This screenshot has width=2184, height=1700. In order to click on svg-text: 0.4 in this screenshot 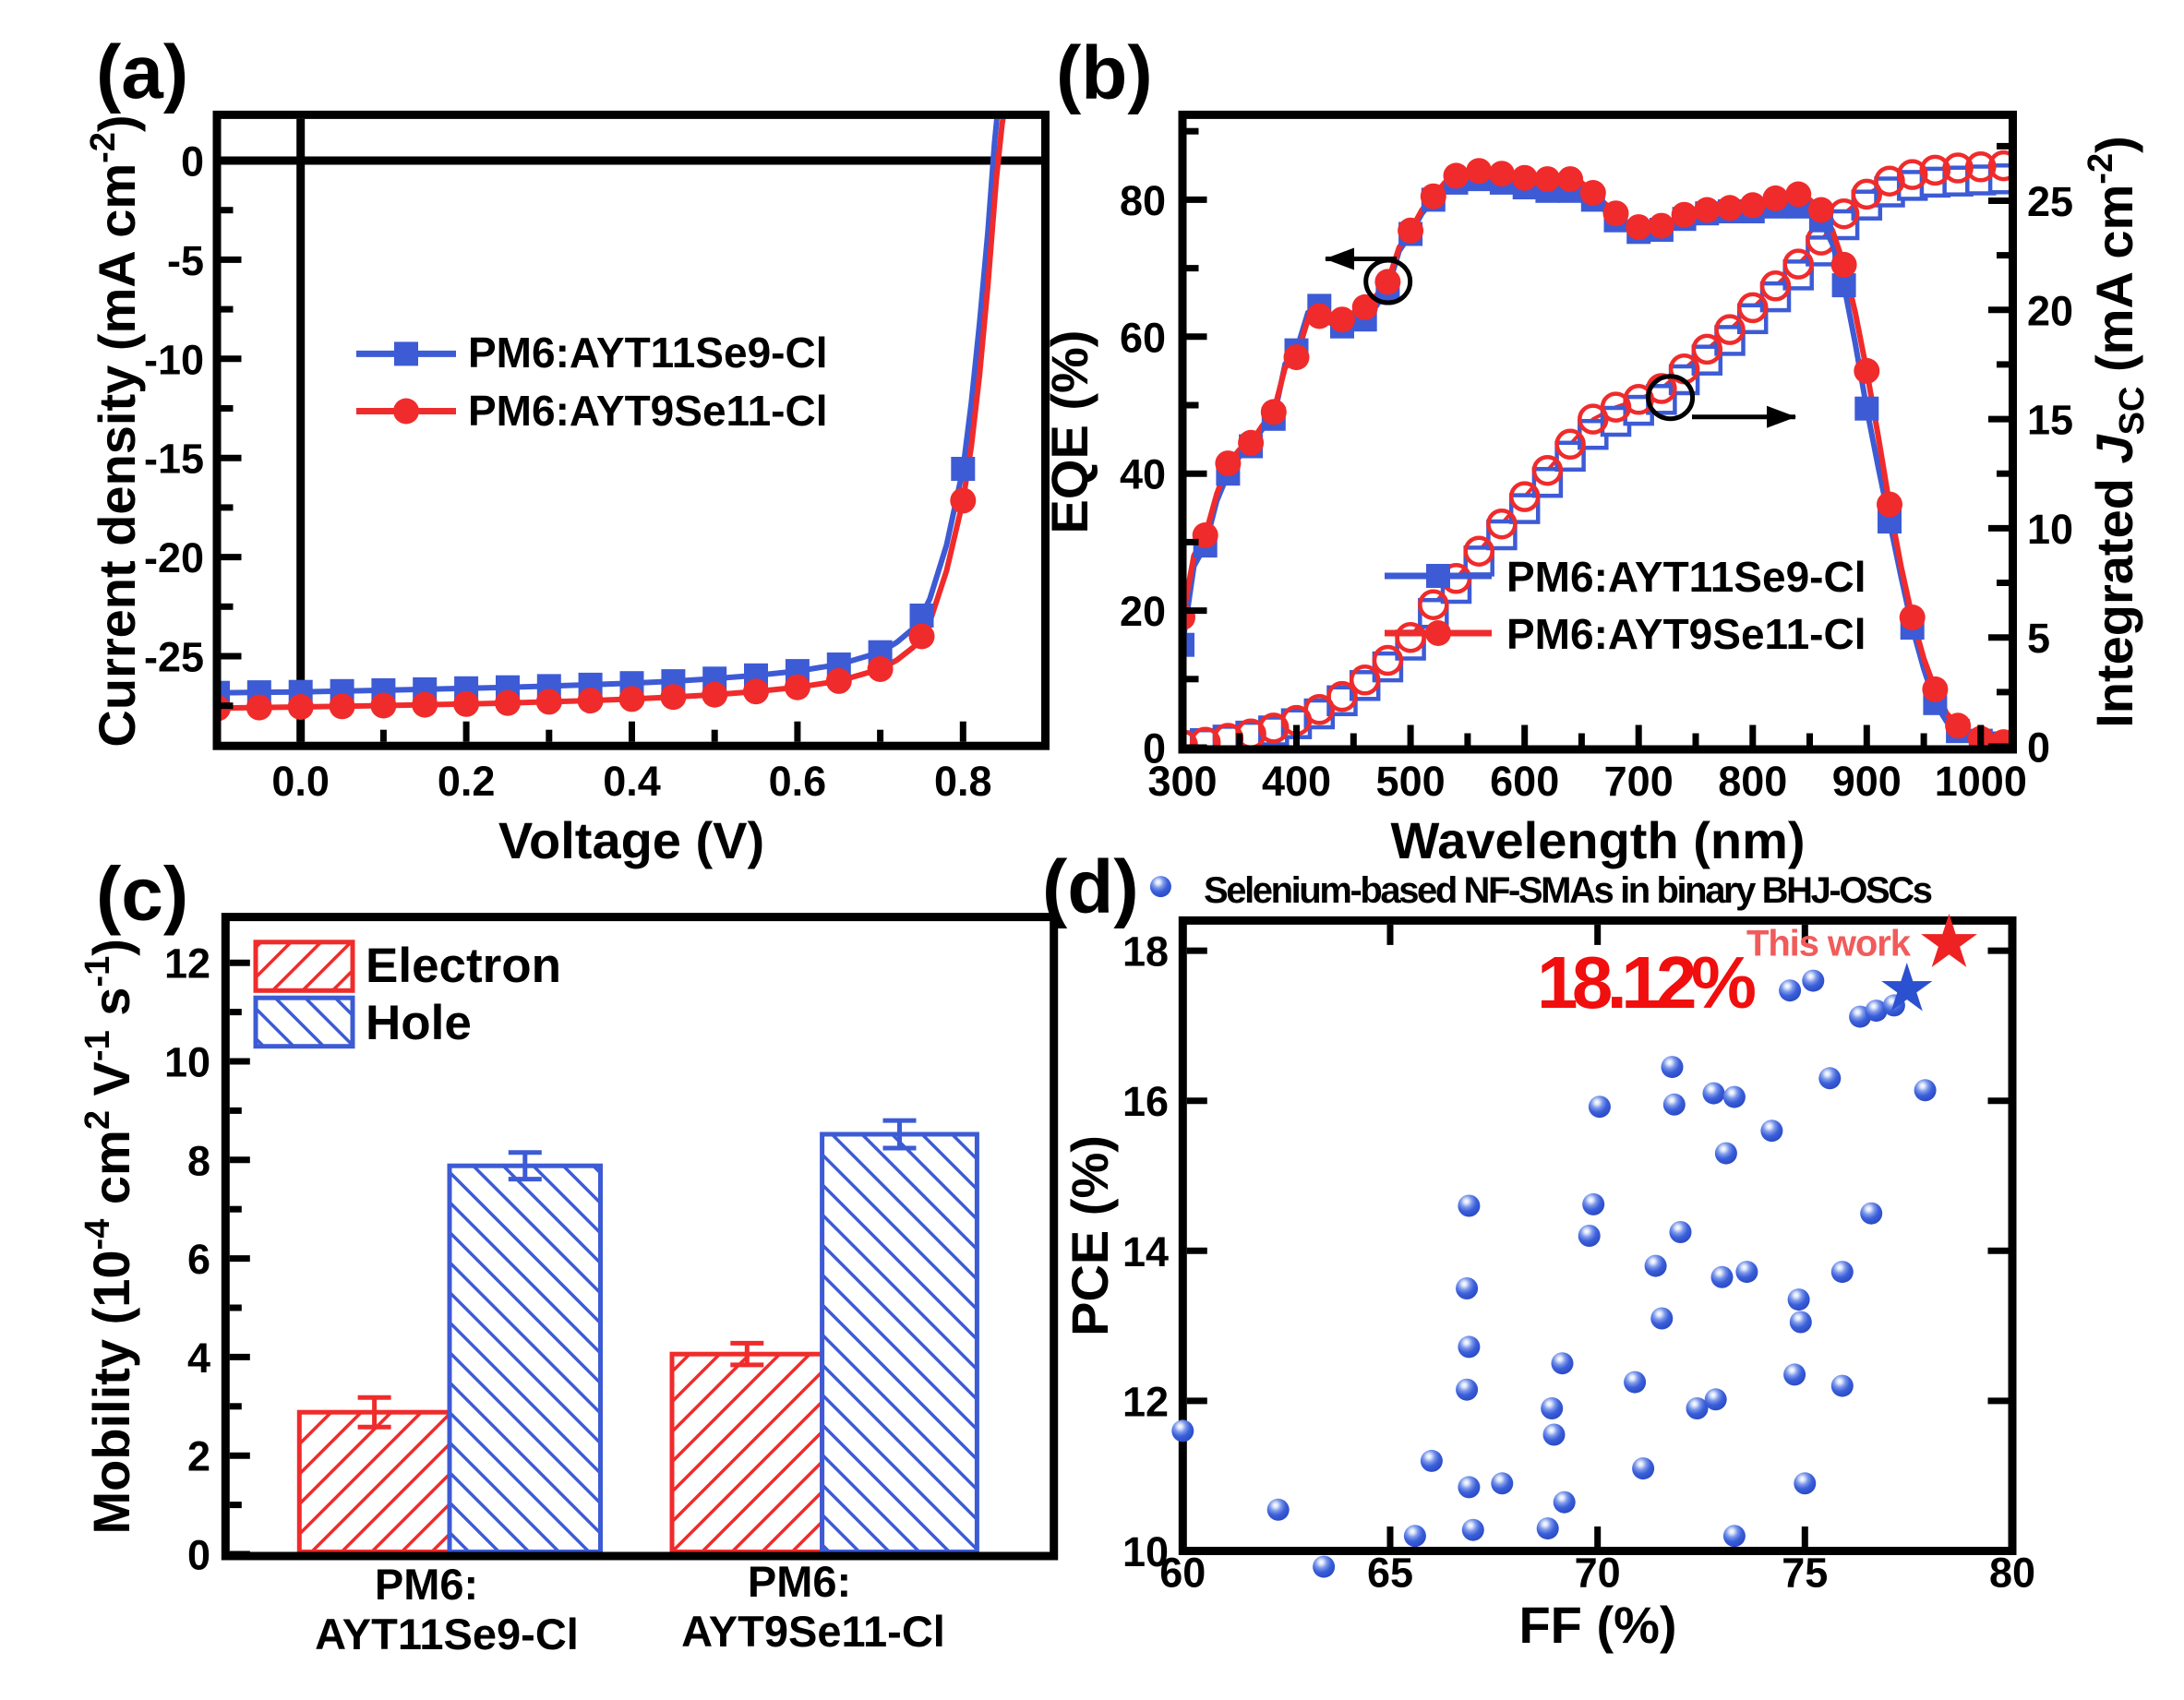, I will do `click(632, 781)`.